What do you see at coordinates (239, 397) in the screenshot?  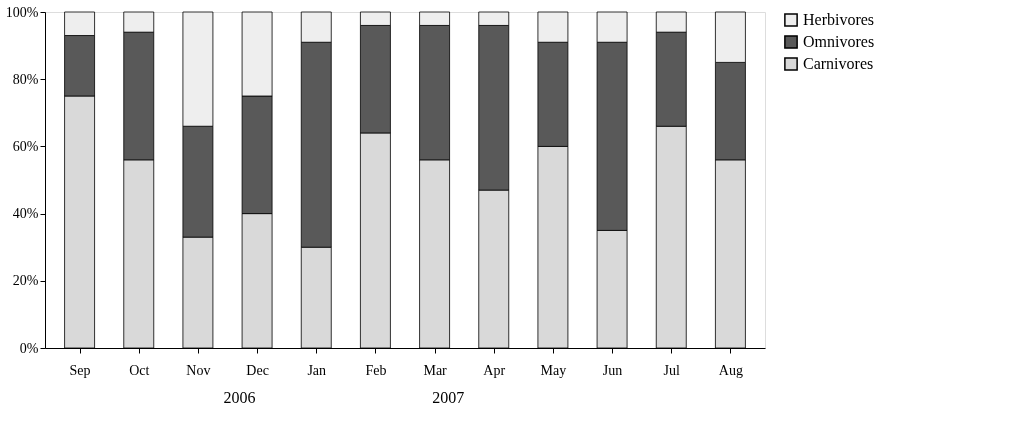 I see `text: 2006` at bounding box center [239, 397].